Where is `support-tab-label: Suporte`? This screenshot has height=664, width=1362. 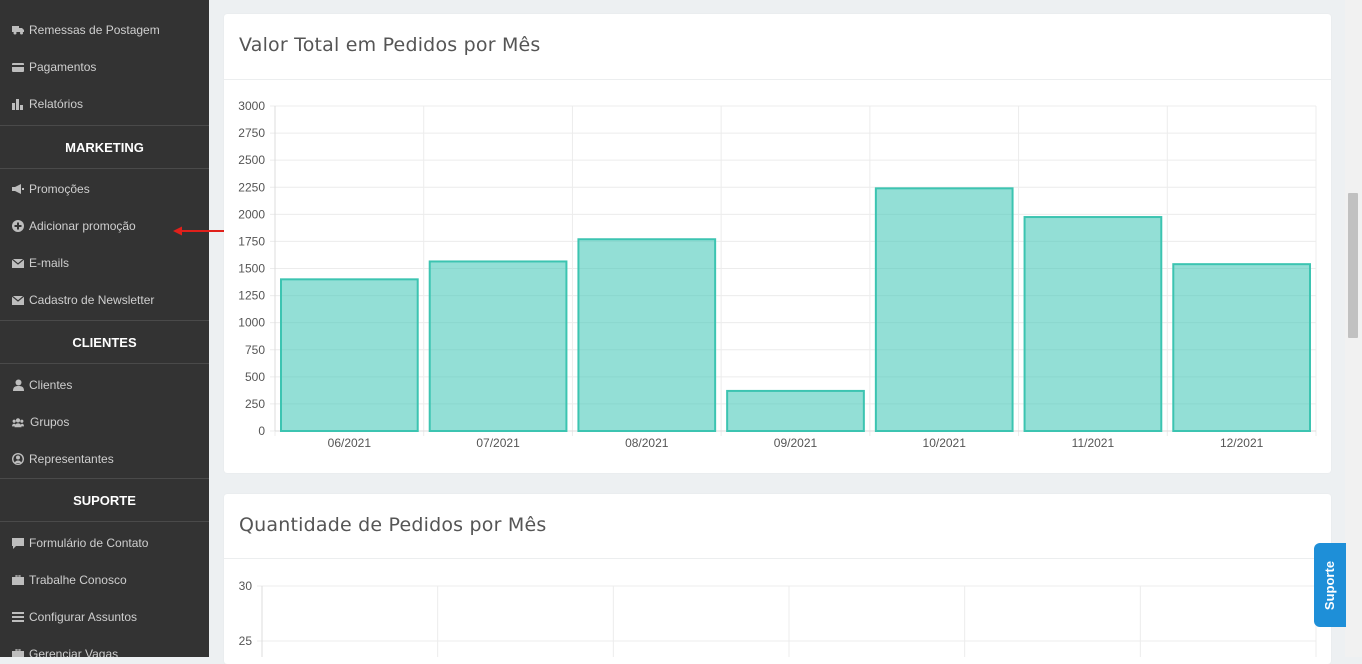 support-tab-label: Suporte is located at coordinates (1330, 585).